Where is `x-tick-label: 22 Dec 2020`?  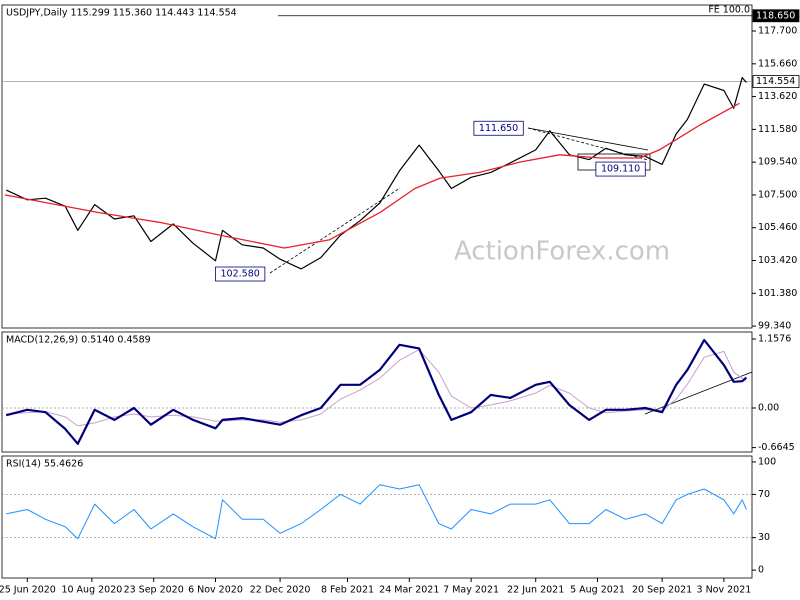 x-tick-label: 22 Dec 2020 is located at coordinates (280, 590).